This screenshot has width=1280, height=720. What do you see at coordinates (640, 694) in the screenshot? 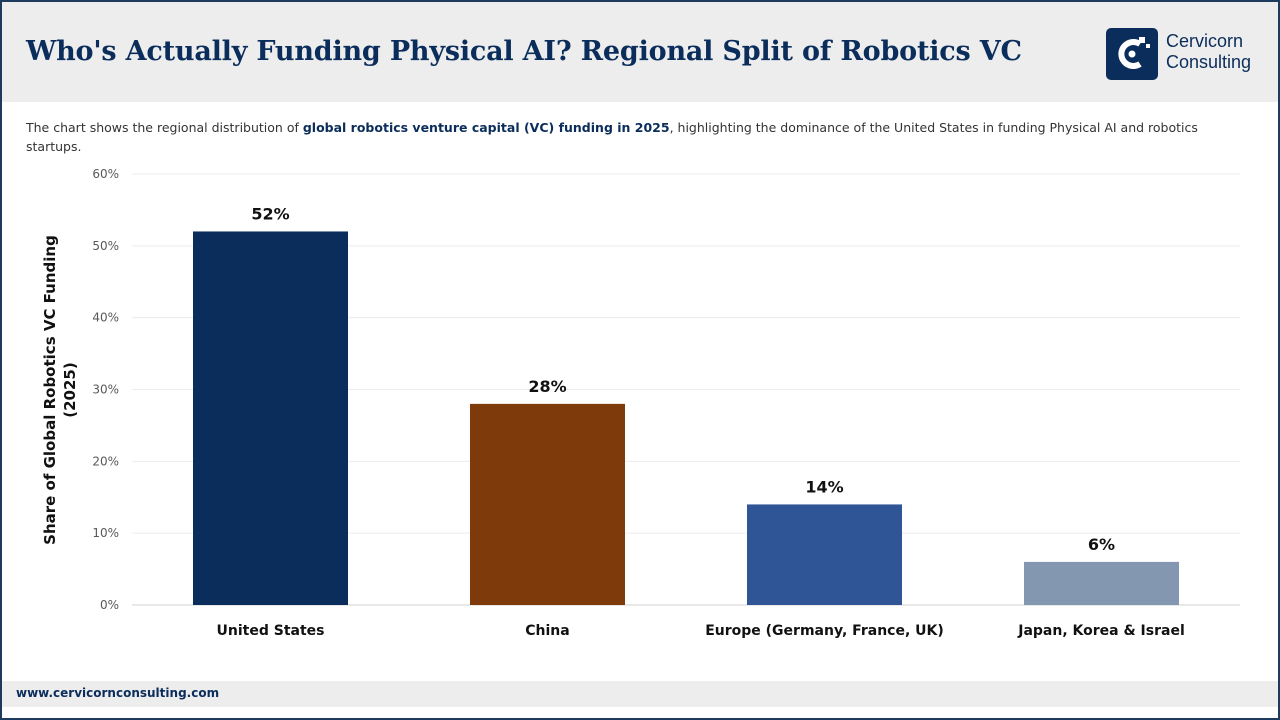
I see `footer-band: www.cervicornconsulting.com` at bounding box center [640, 694].